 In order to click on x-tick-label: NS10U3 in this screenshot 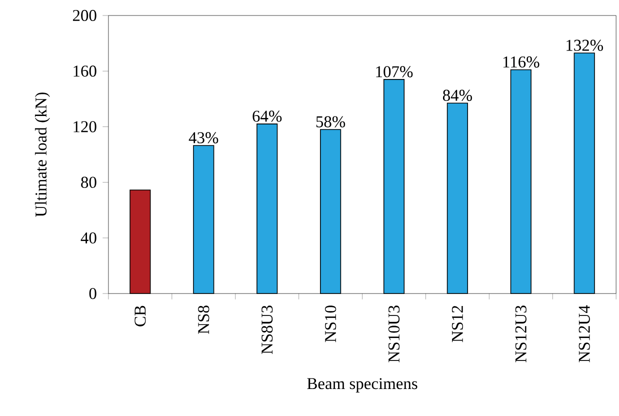, I will do `click(394, 334)`.